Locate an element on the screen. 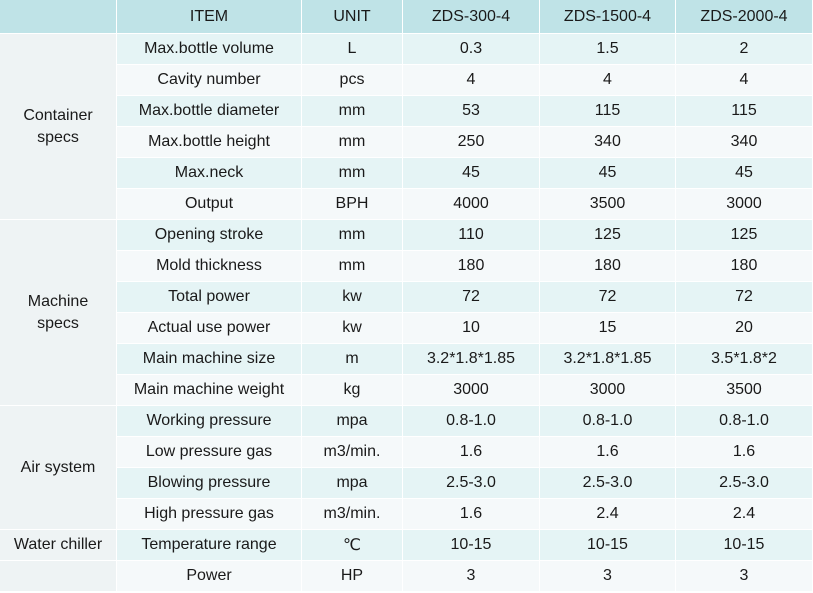  unit-cell: ℃ is located at coordinates (352, 545).